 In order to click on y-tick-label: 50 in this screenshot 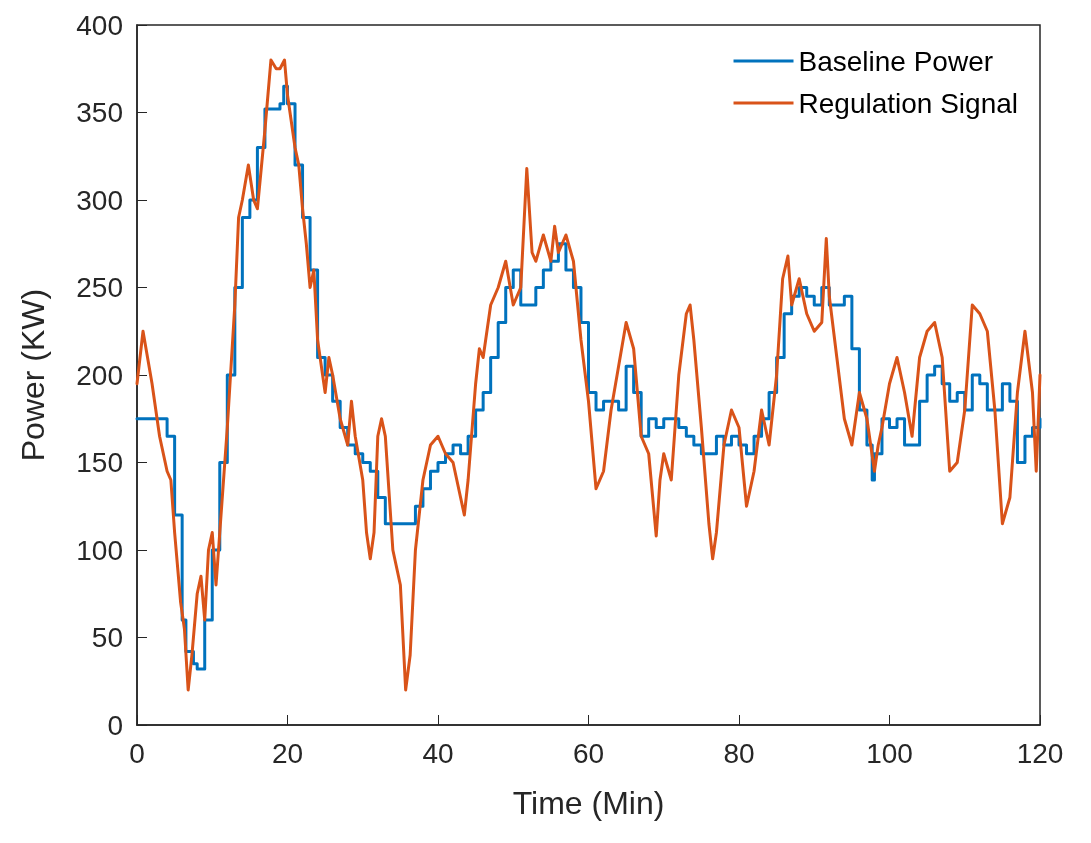, I will do `click(107, 637)`.